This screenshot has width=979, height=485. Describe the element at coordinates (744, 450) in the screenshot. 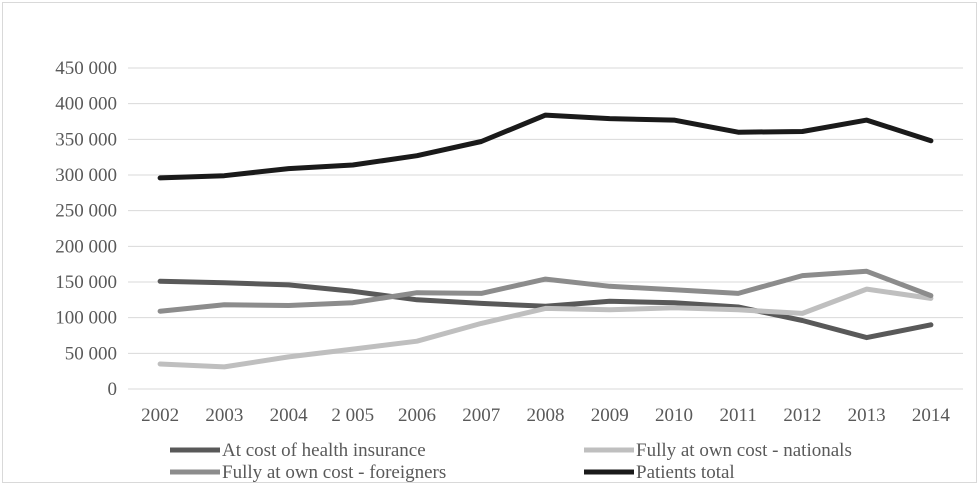

I see `legend-label: Fully at own cost - nationals` at that location.